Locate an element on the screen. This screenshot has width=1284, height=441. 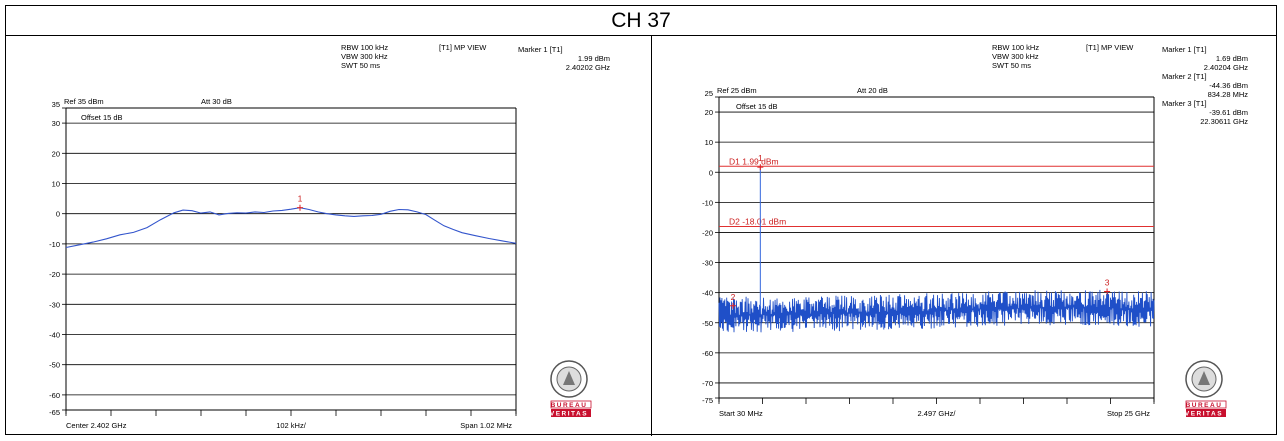
page-title: CH 37 is located at coordinates (641, 21).